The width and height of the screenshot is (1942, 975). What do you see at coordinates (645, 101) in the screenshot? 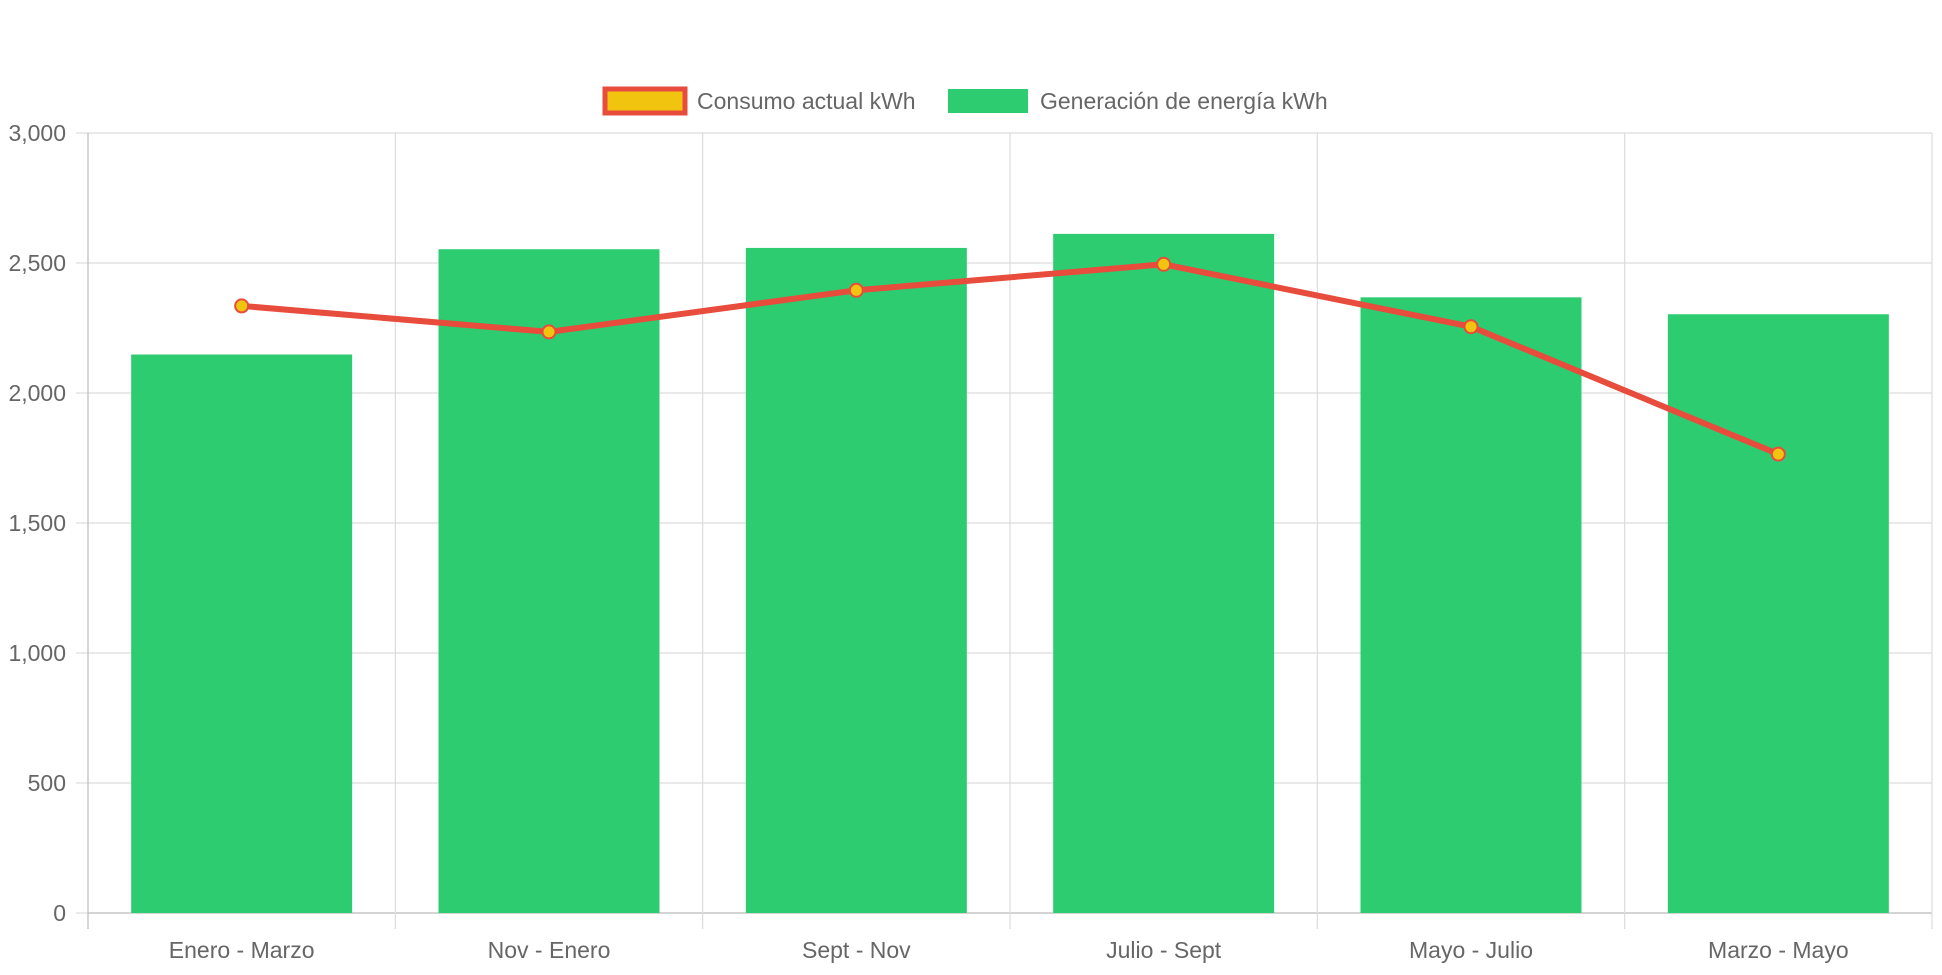
I see `legend-swatch-consumo` at bounding box center [645, 101].